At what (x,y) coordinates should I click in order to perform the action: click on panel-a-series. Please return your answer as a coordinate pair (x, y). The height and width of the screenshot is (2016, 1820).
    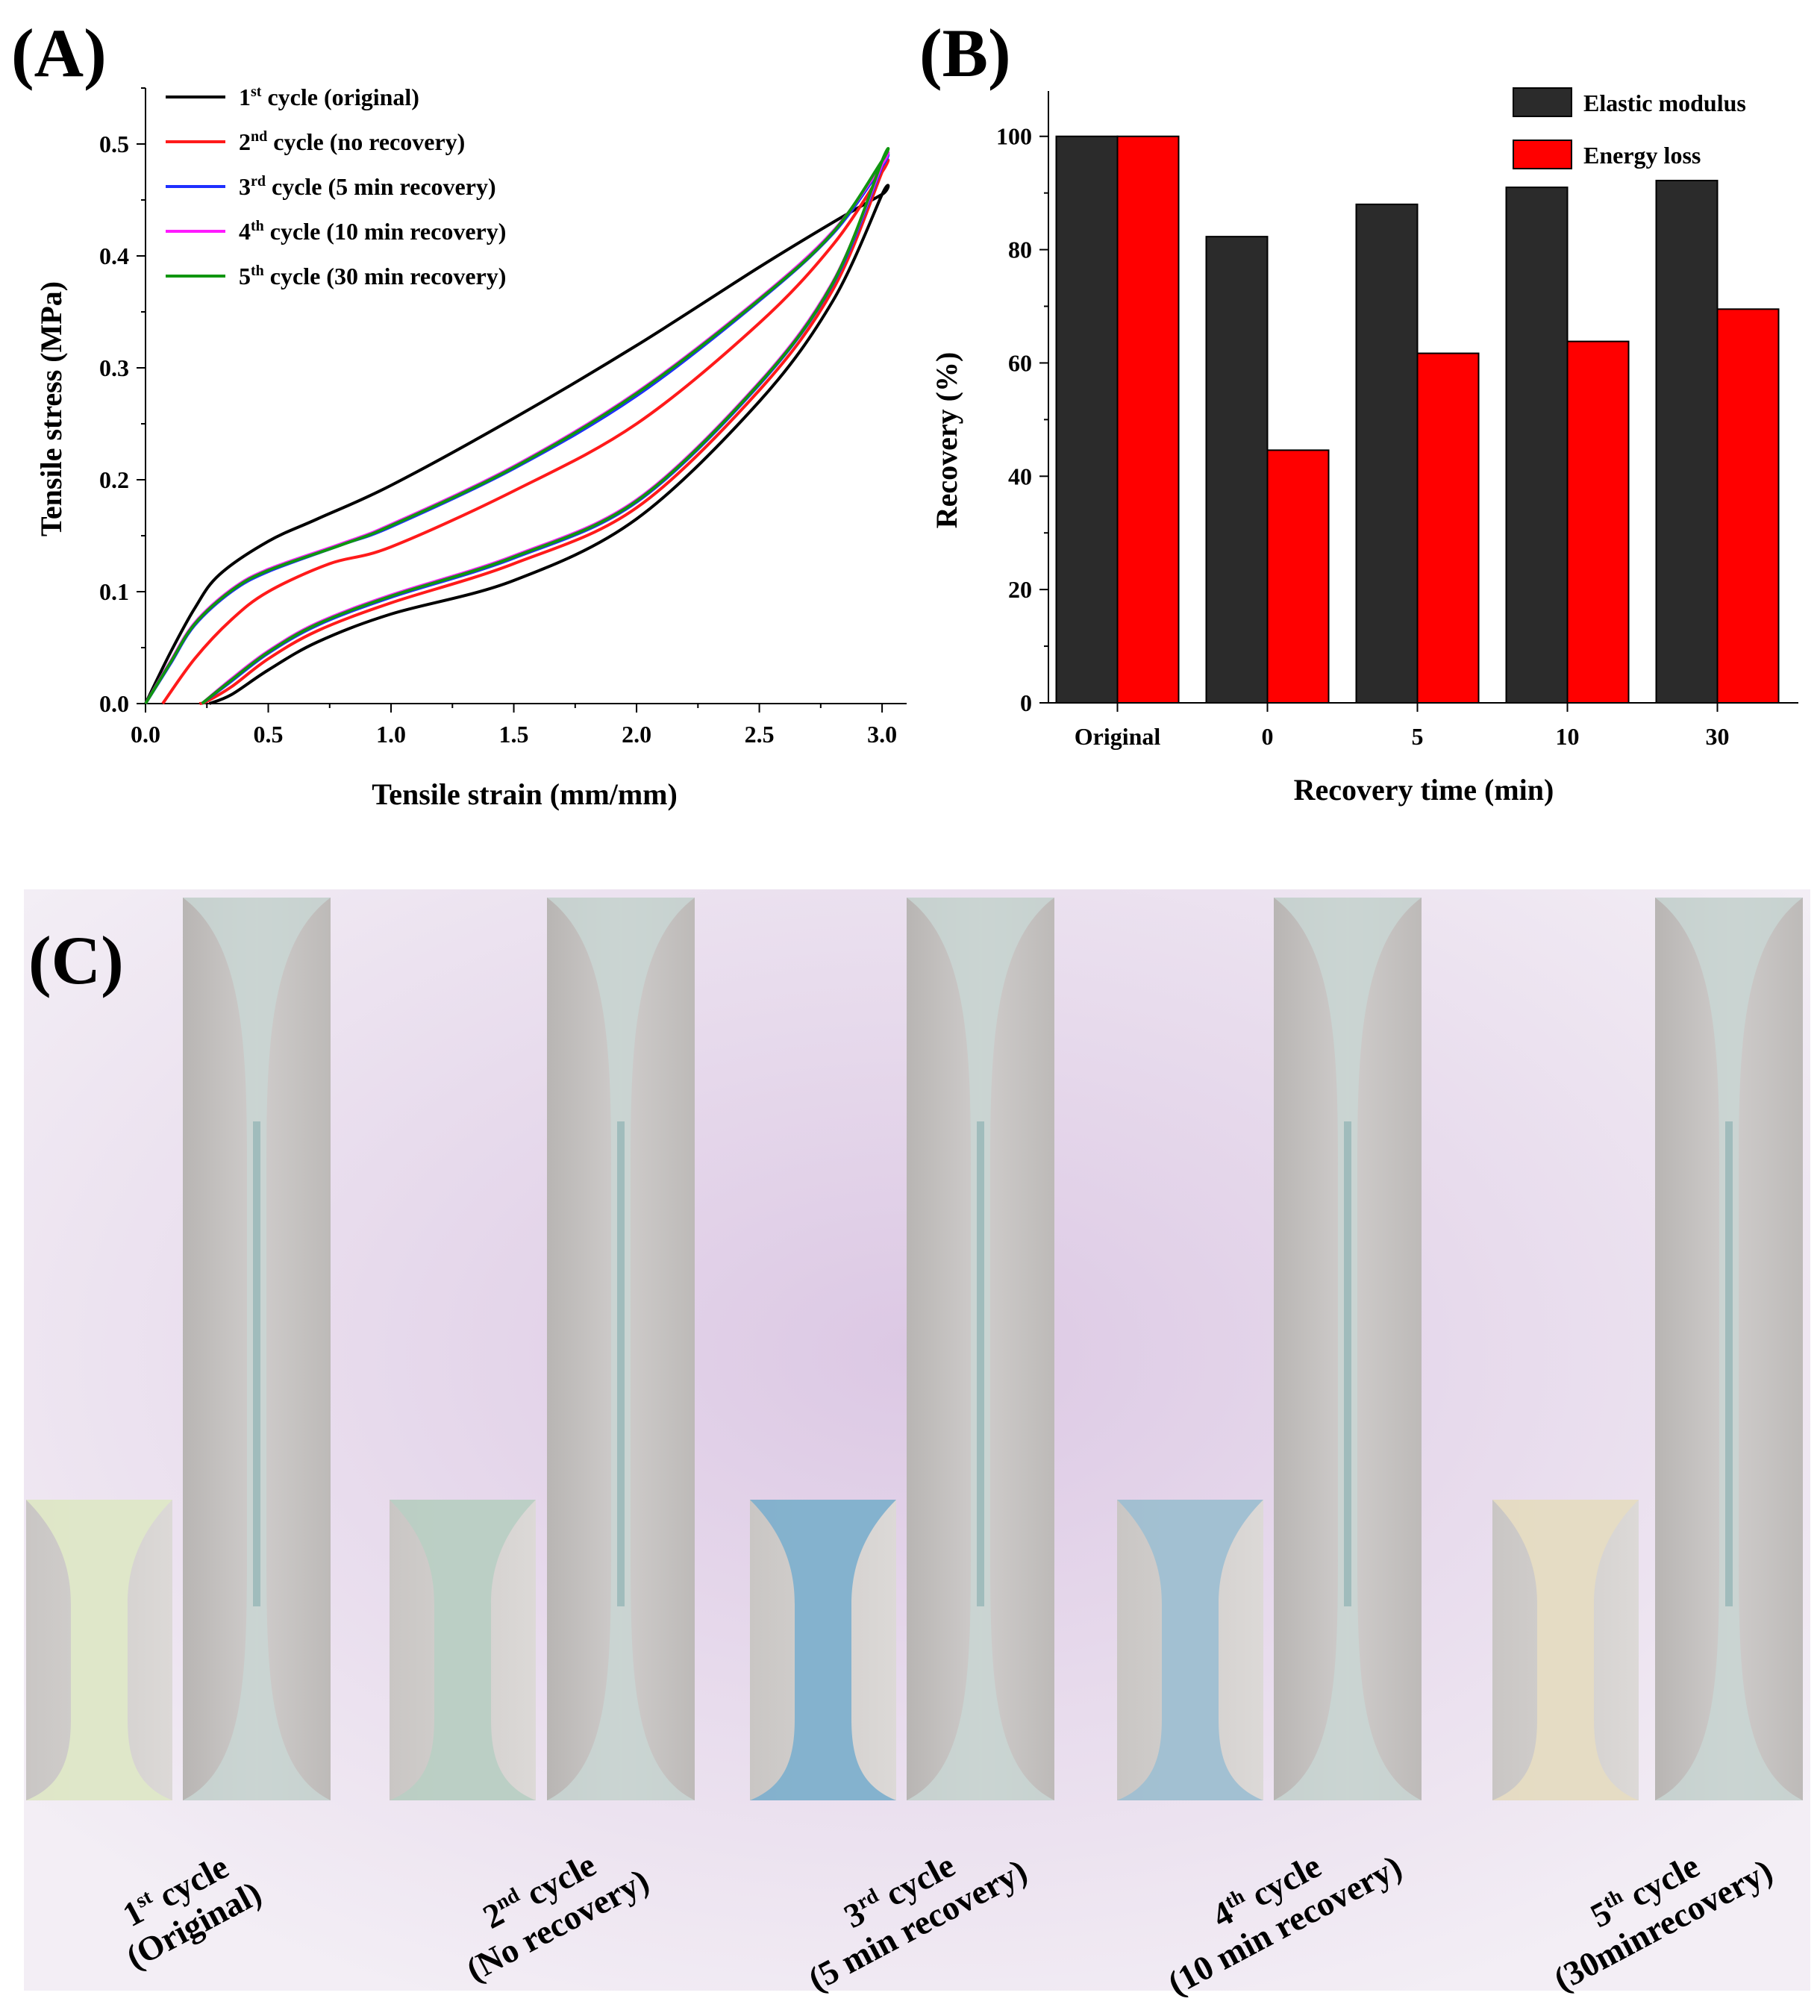
    Looking at the image, I should click on (517, 426).